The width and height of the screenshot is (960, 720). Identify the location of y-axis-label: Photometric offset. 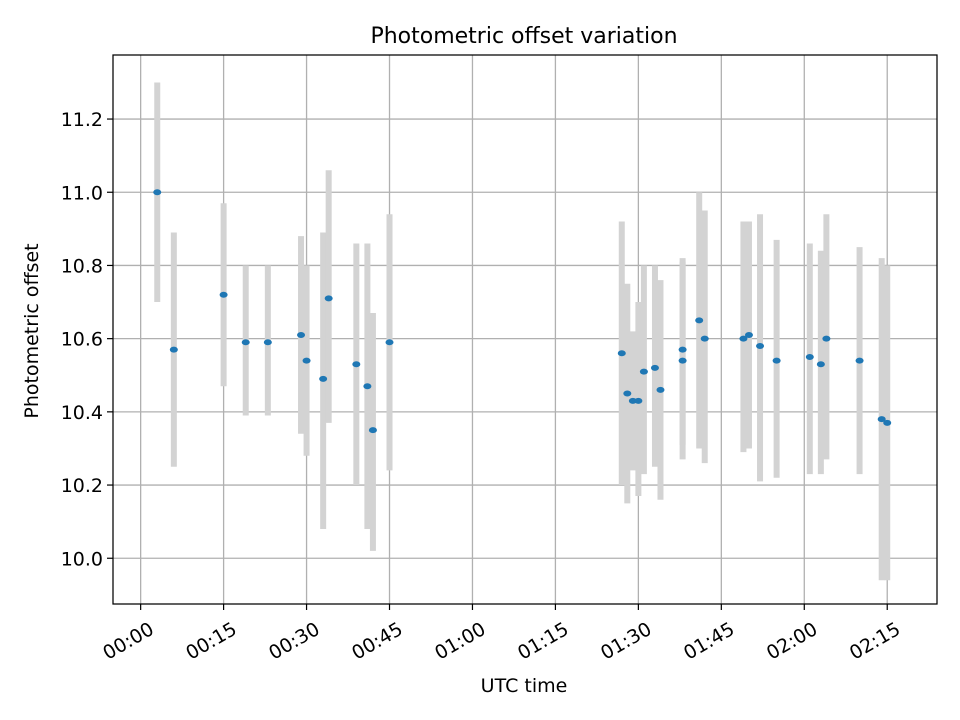
(32, 330).